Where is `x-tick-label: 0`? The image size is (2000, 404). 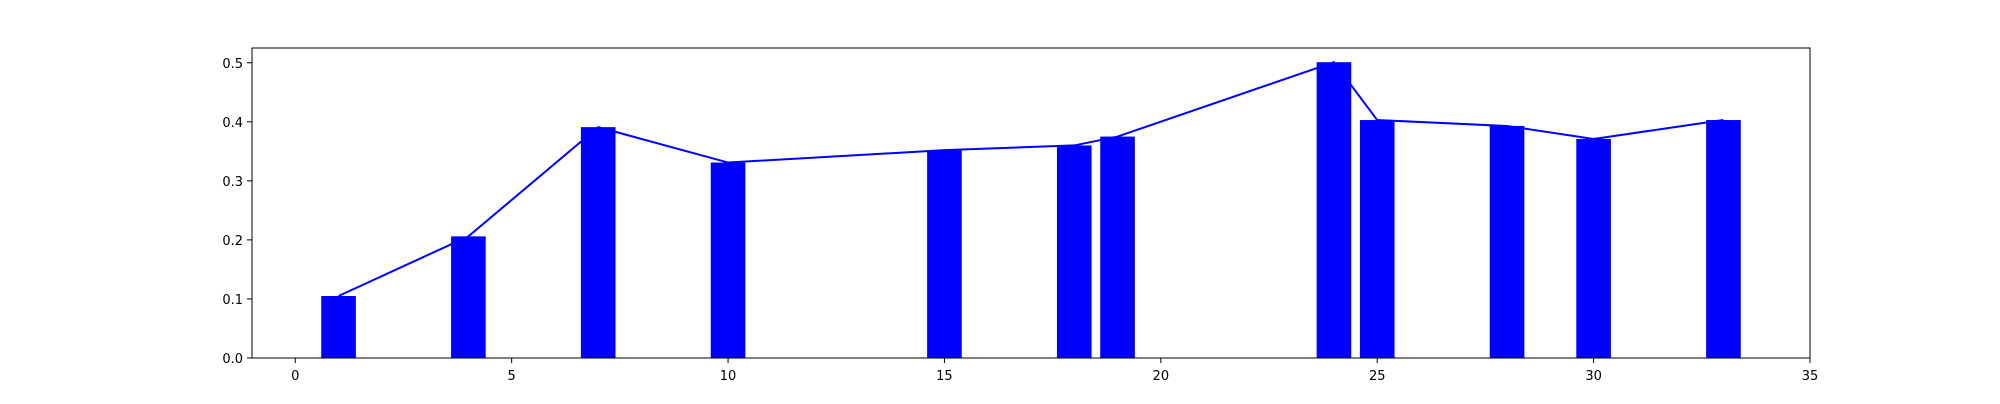 x-tick-label: 0 is located at coordinates (295, 376).